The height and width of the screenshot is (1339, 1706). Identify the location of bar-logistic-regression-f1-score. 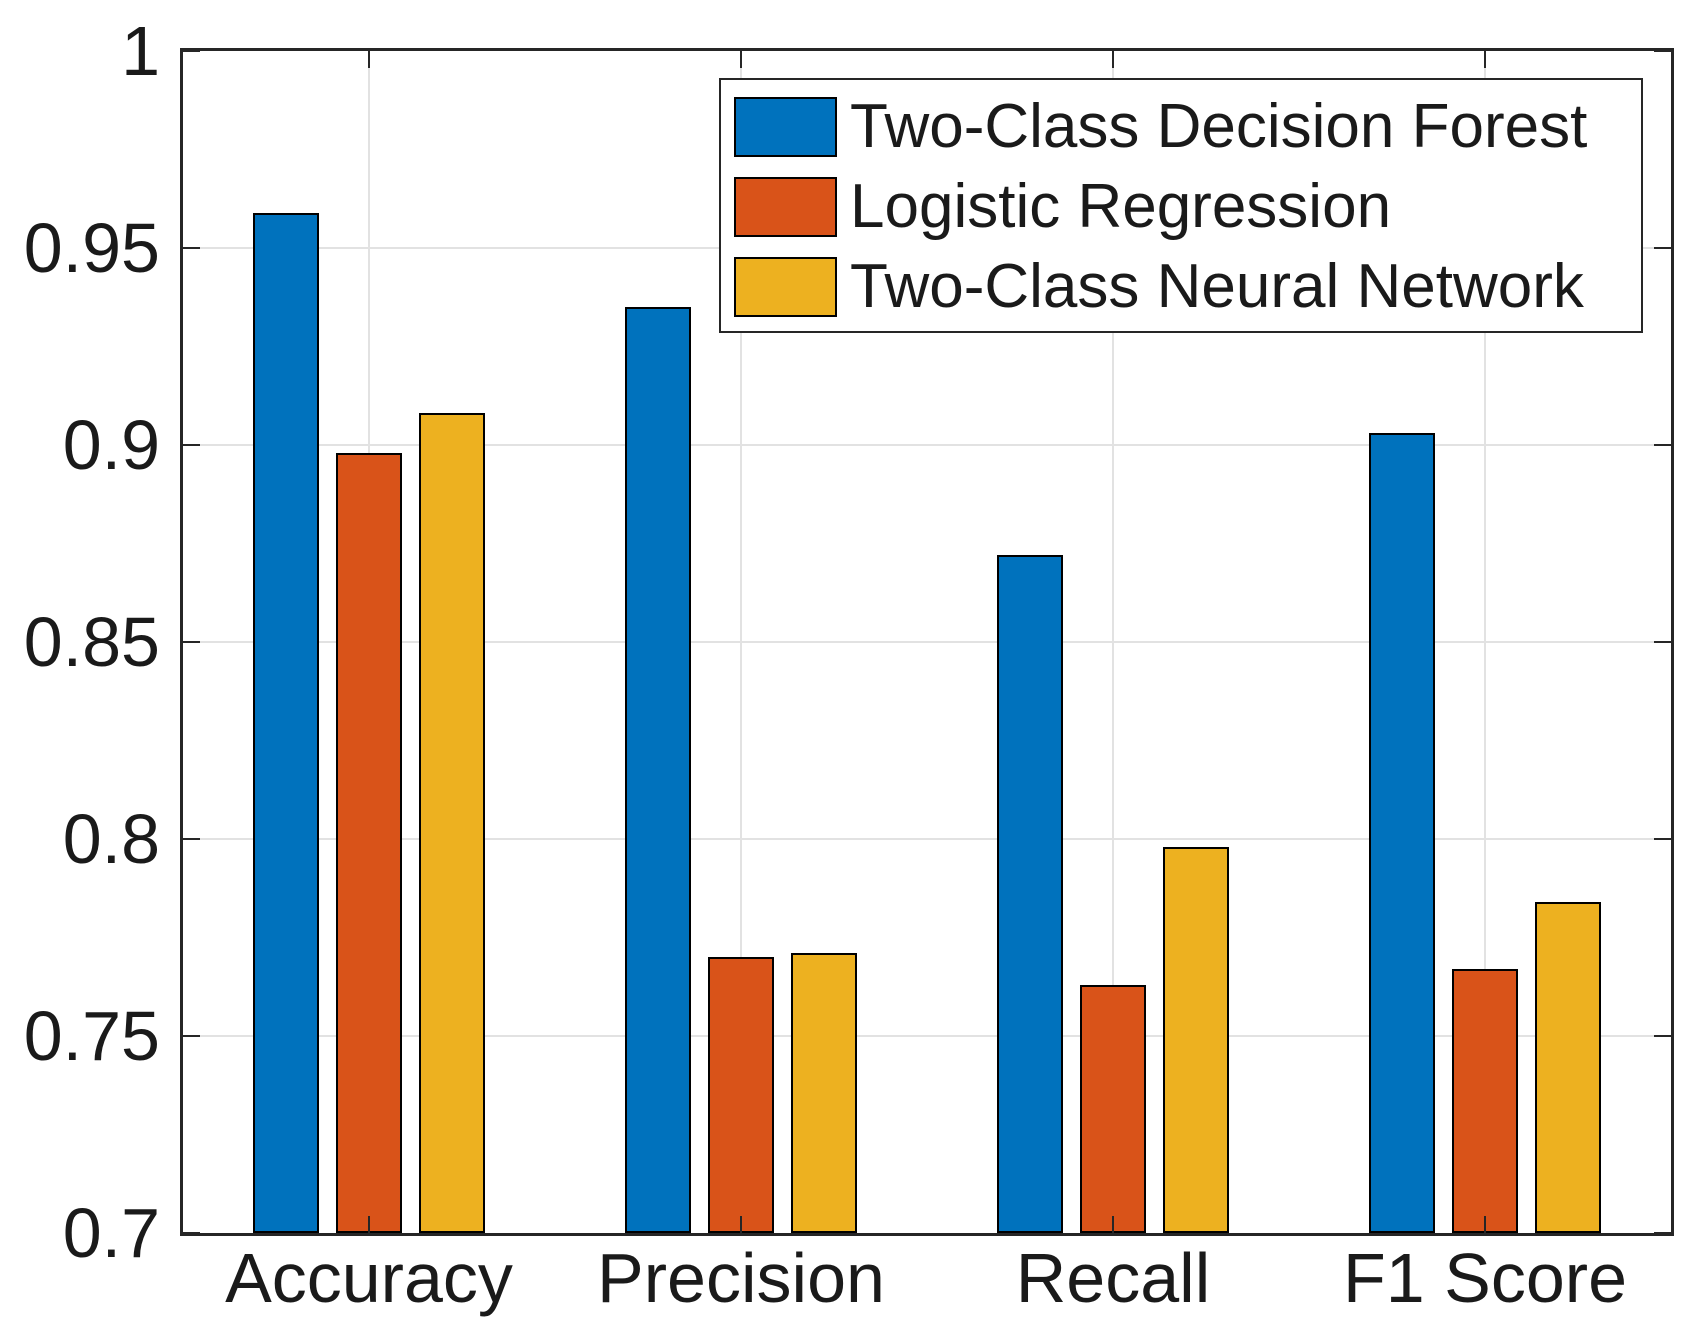
(1485, 1101).